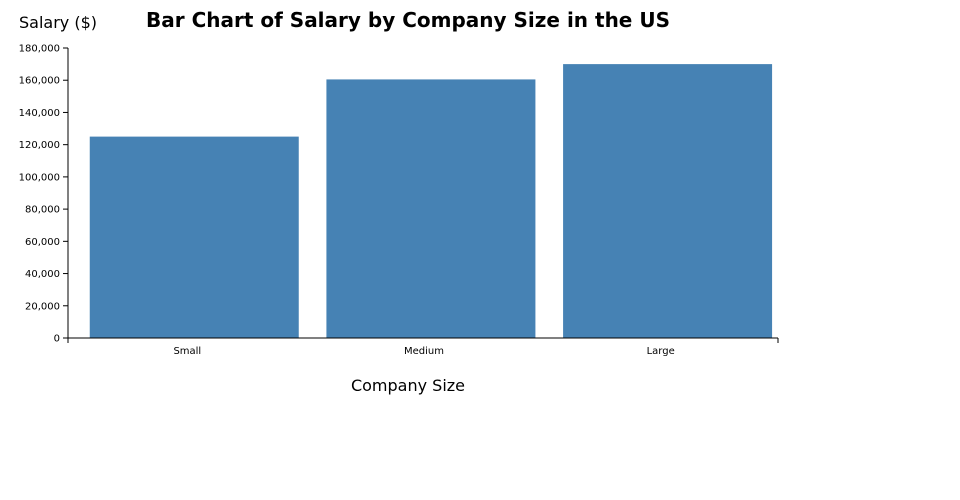 The height and width of the screenshot is (500, 960). Describe the element at coordinates (187, 351) in the screenshot. I see `x-tick-label: Small` at that location.